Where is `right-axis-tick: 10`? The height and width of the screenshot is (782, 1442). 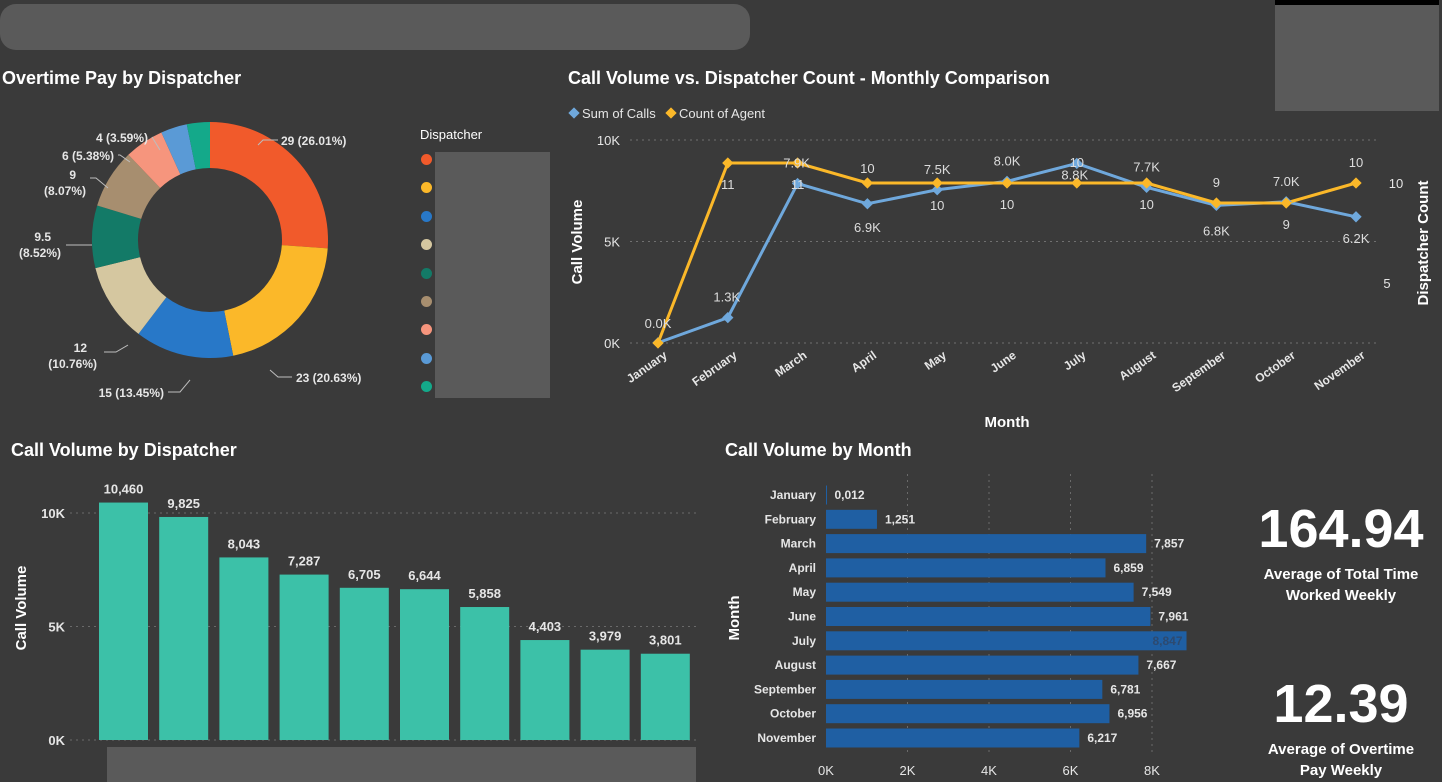
right-axis-tick: 10 is located at coordinates (1396, 183).